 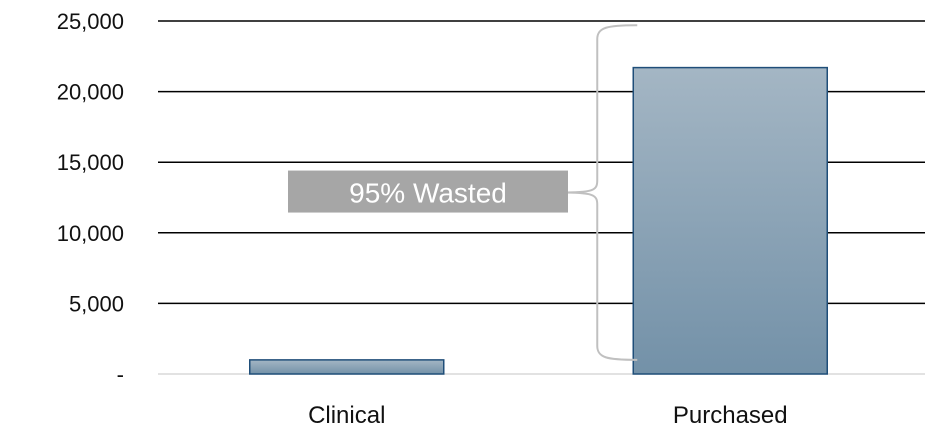 I want to click on annotation-box, so click(x=428, y=191).